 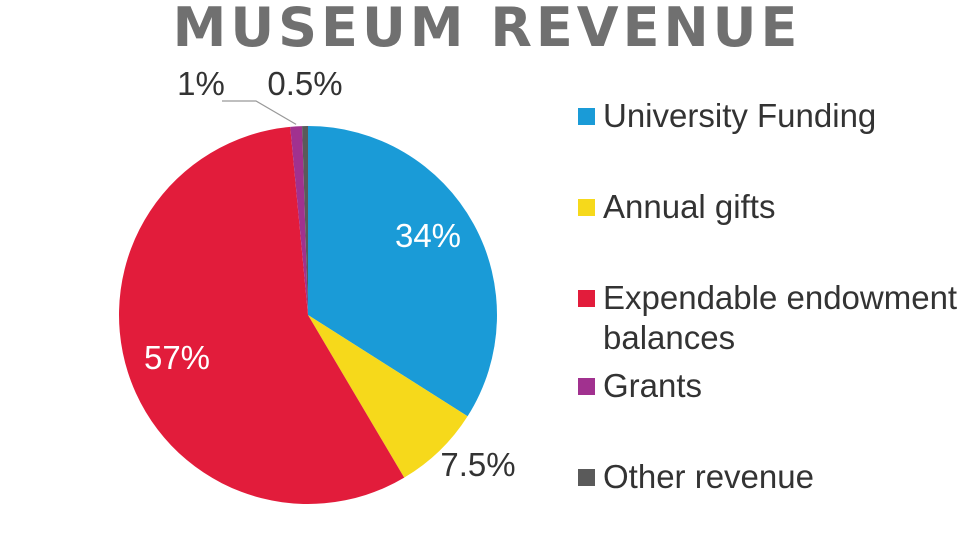 I want to click on legend-label: Grants, so click(x=653, y=385).